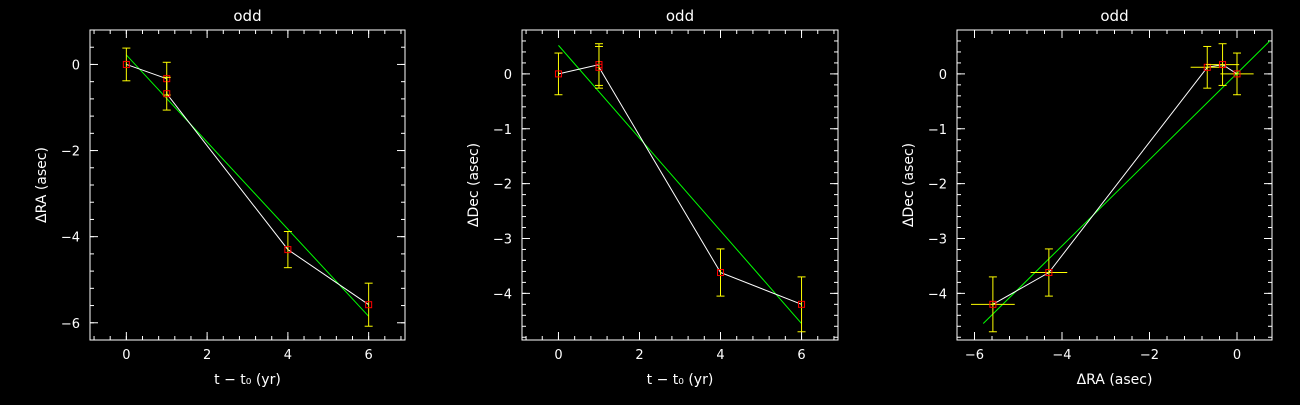 This screenshot has width=1300, height=405. What do you see at coordinates (1061, 355) in the screenshot?
I see `x-tick-label: −4` at bounding box center [1061, 355].